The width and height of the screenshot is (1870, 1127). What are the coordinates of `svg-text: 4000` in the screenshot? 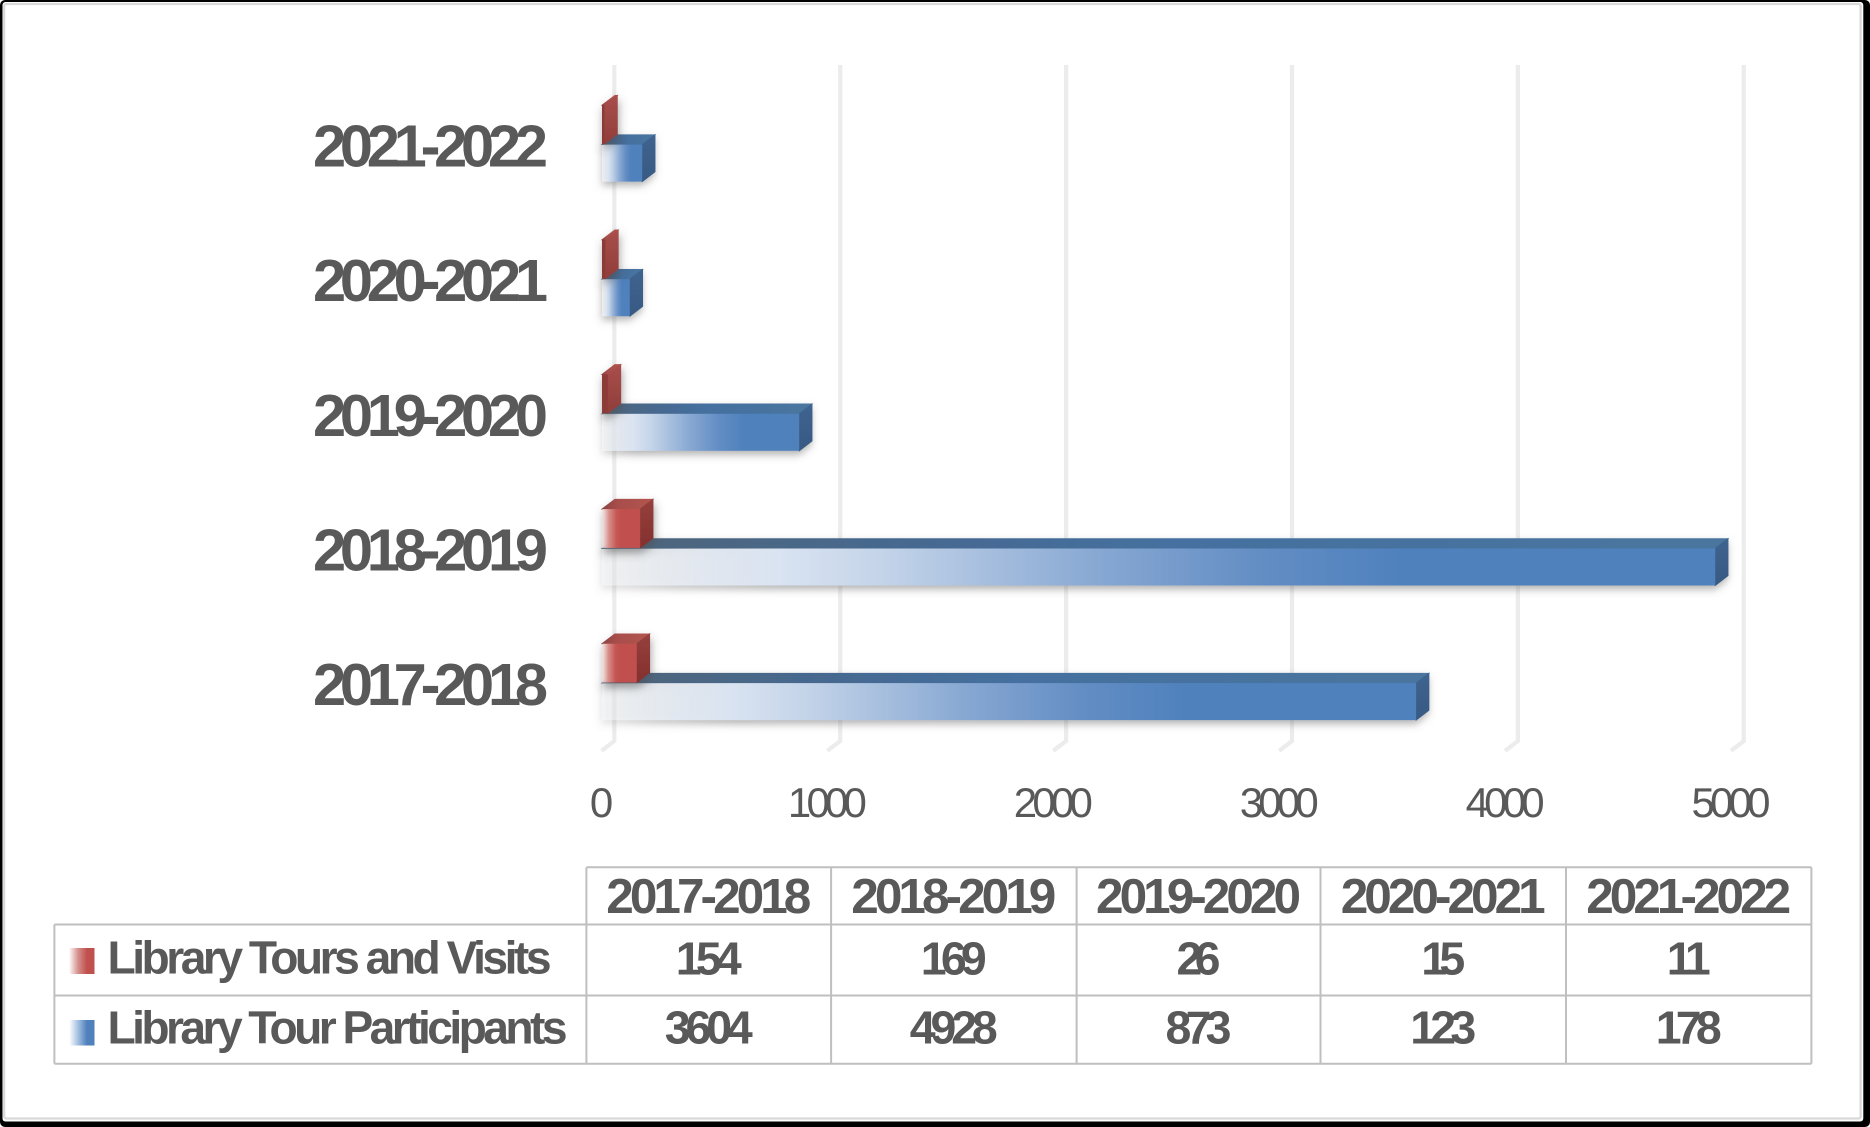 It's located at (1505, 802).